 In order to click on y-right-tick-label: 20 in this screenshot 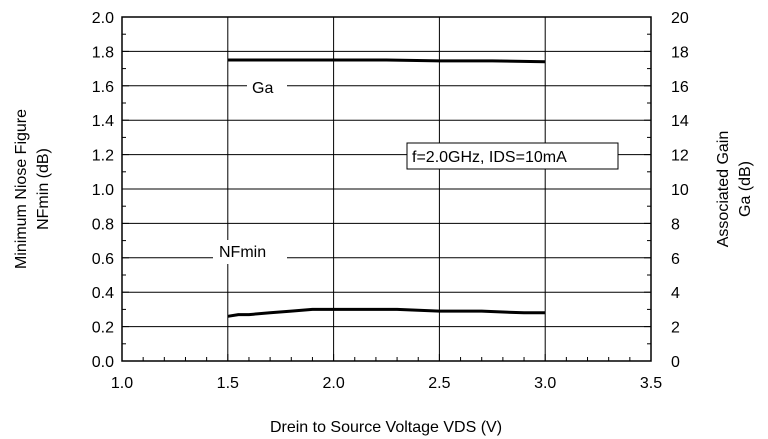, I will do `click(680, 18)`.